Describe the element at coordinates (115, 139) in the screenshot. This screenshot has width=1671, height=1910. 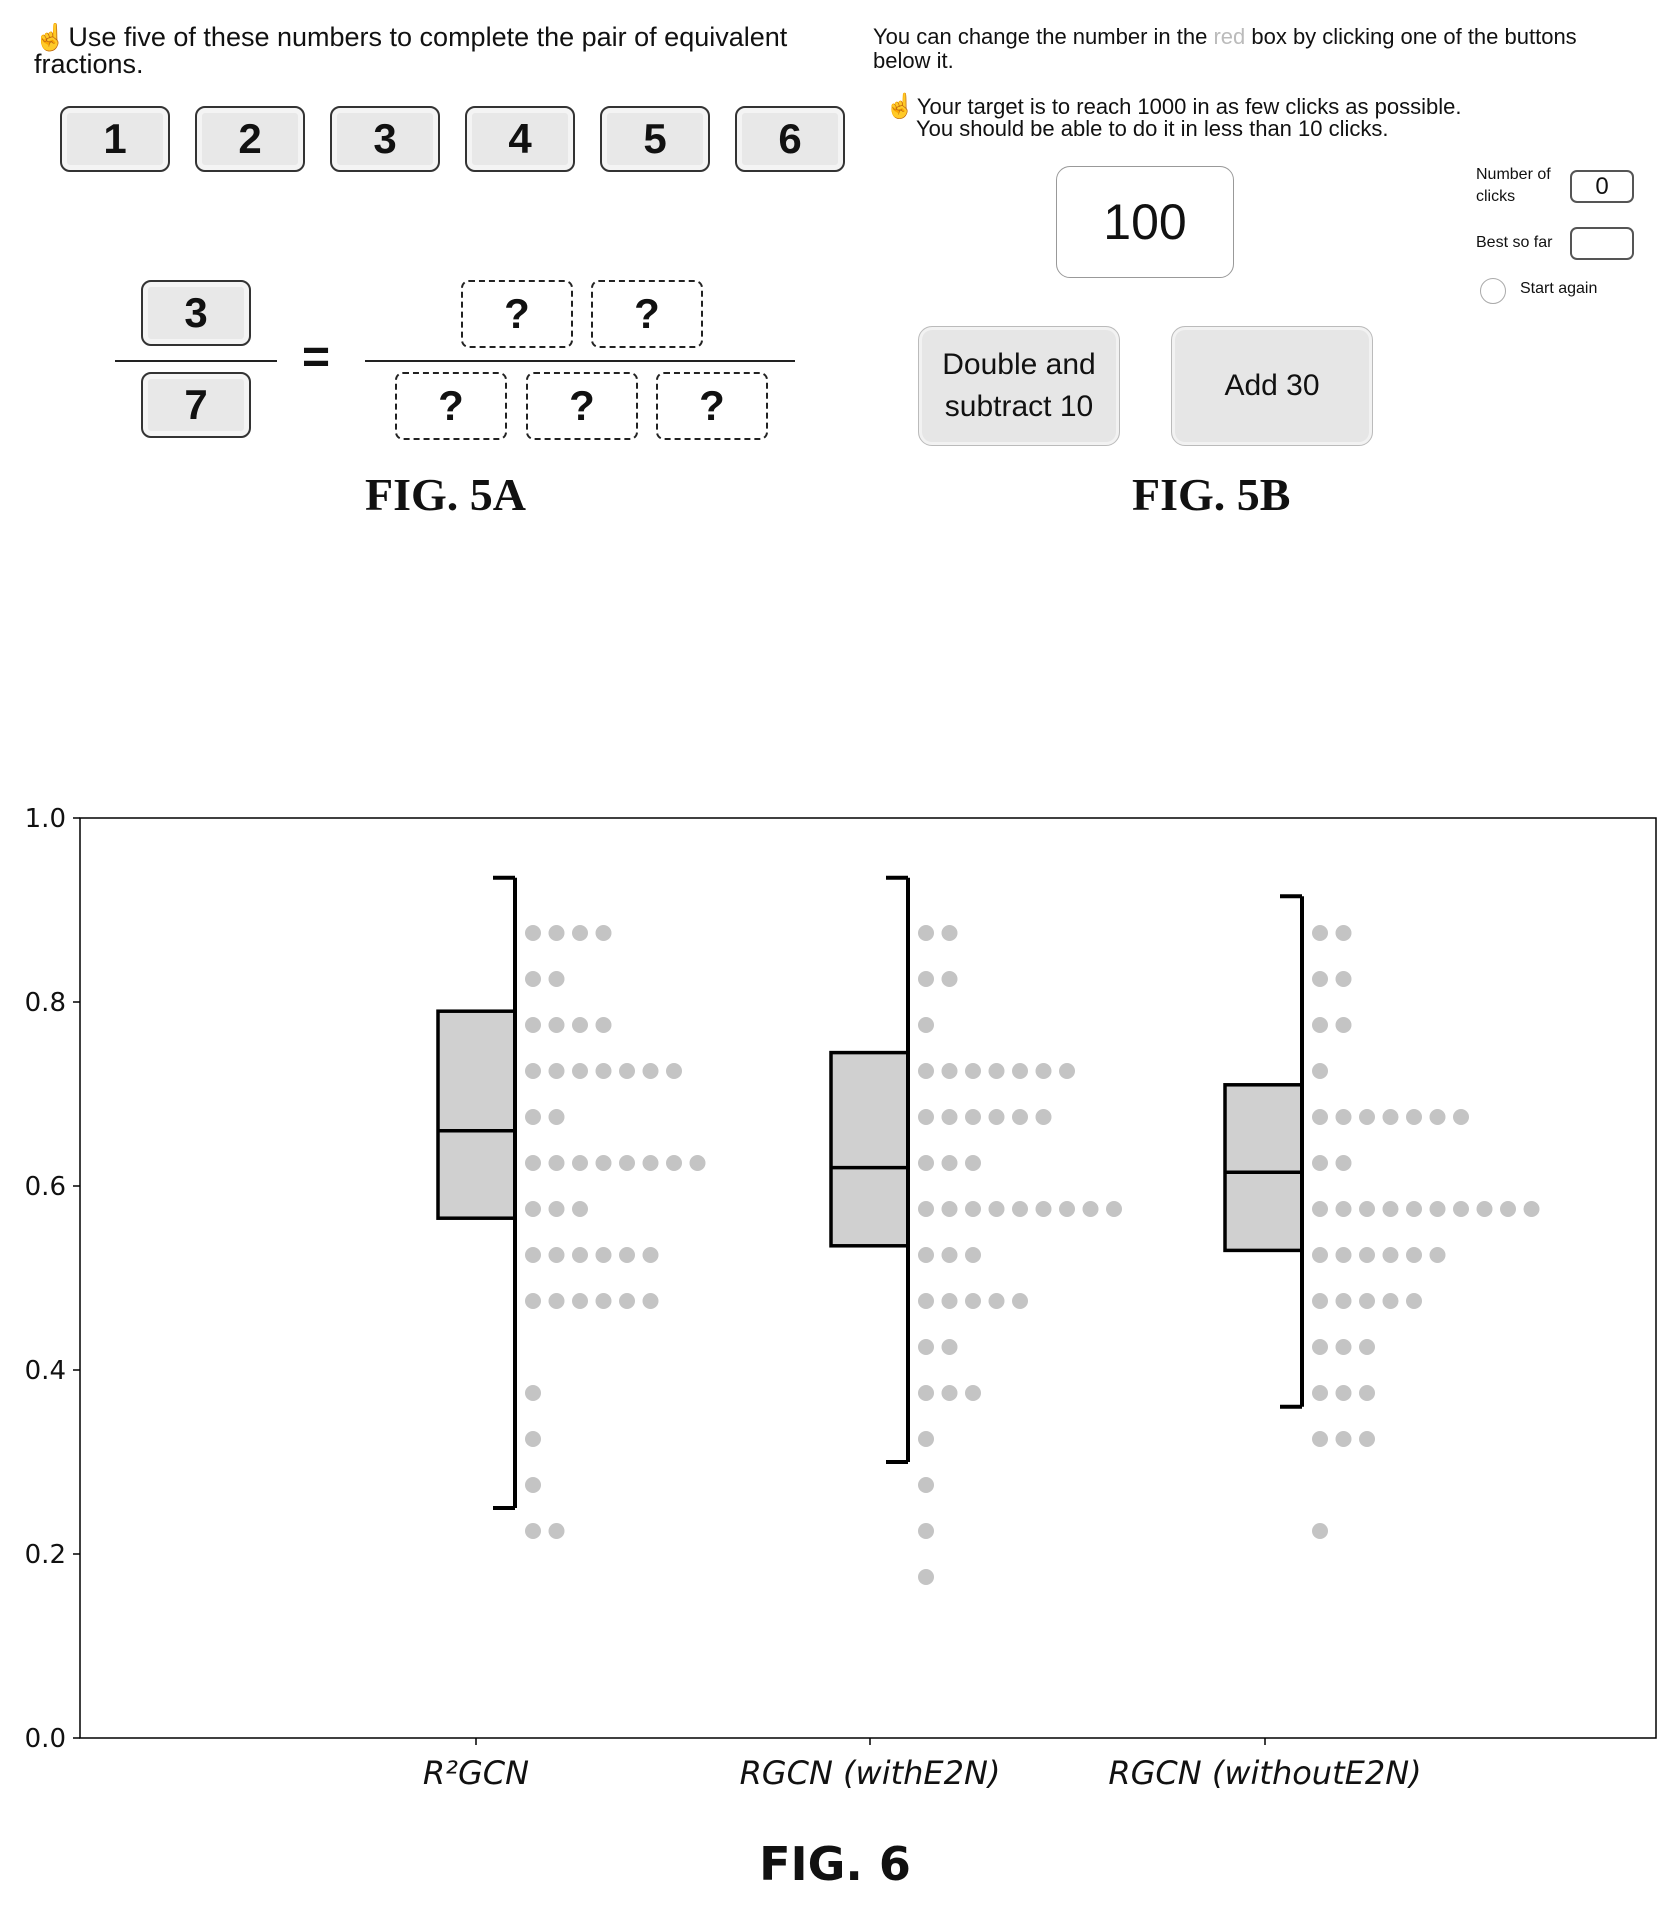
I see `number-tile-1: 1` at that location.